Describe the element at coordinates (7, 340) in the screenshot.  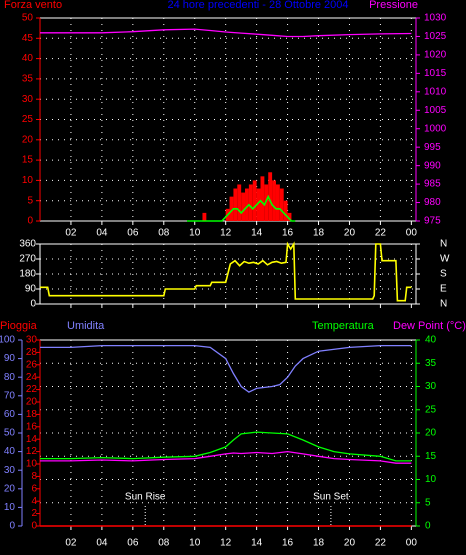
I see `y-tick-label: 100` at that location.